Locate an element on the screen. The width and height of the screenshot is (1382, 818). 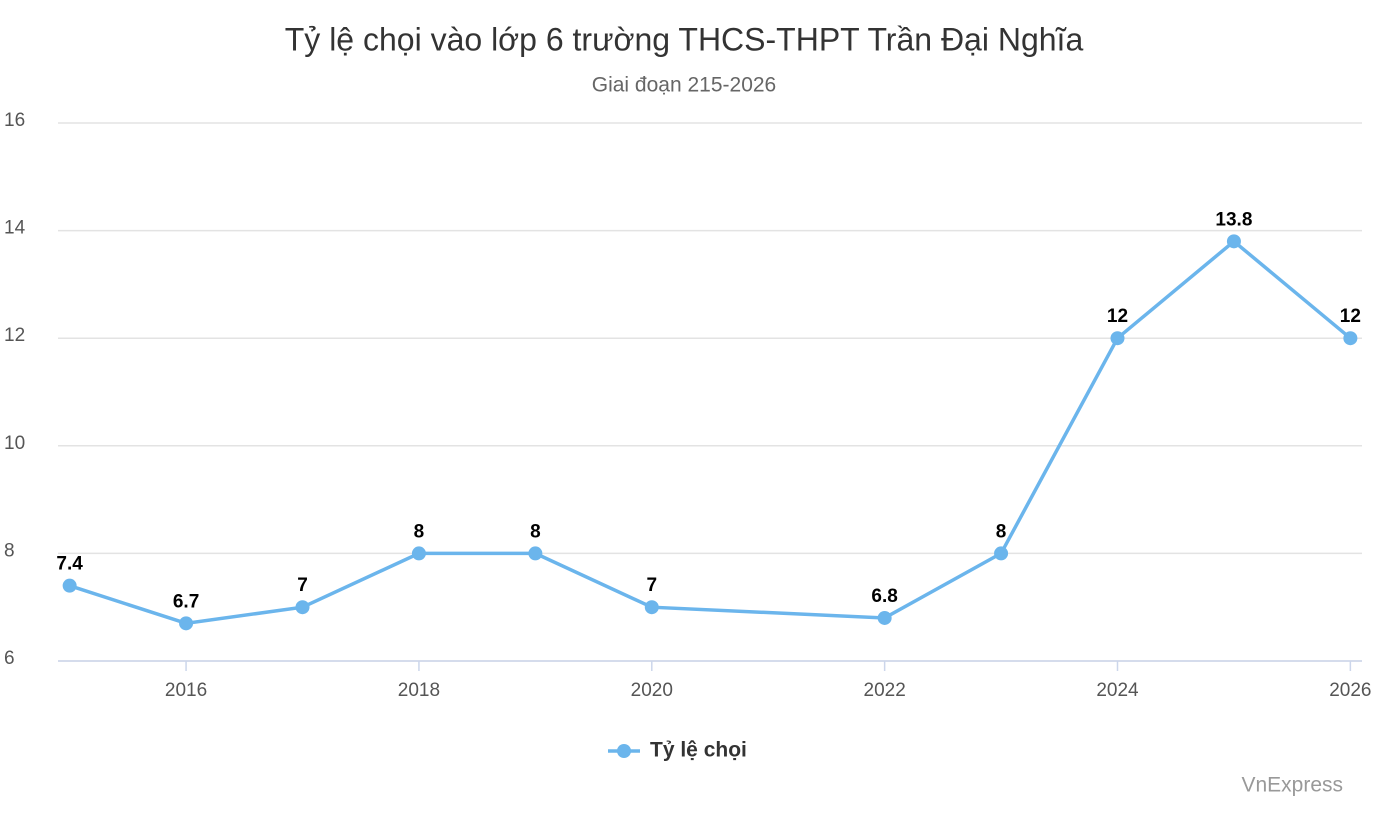
y-tick-label: 16 is located at coordinates (14, 120).